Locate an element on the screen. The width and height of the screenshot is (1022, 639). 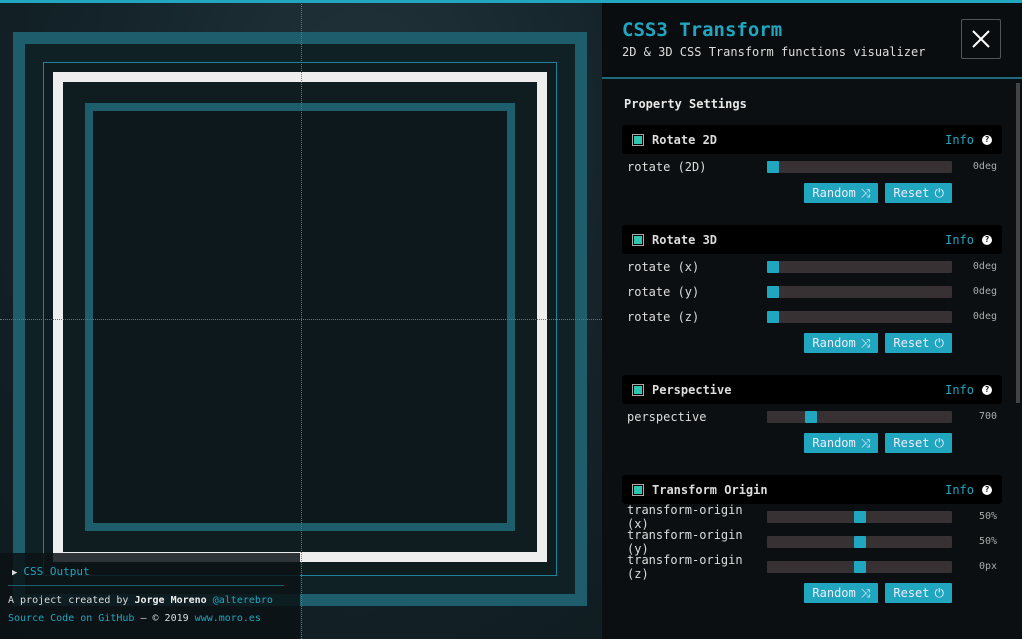
scrollbar is located at coordinates (1018, 243).